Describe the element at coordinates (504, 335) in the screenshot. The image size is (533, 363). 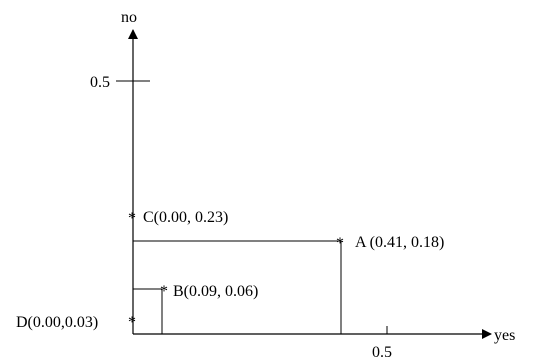
I see `x-axis-label: yes` at that location.